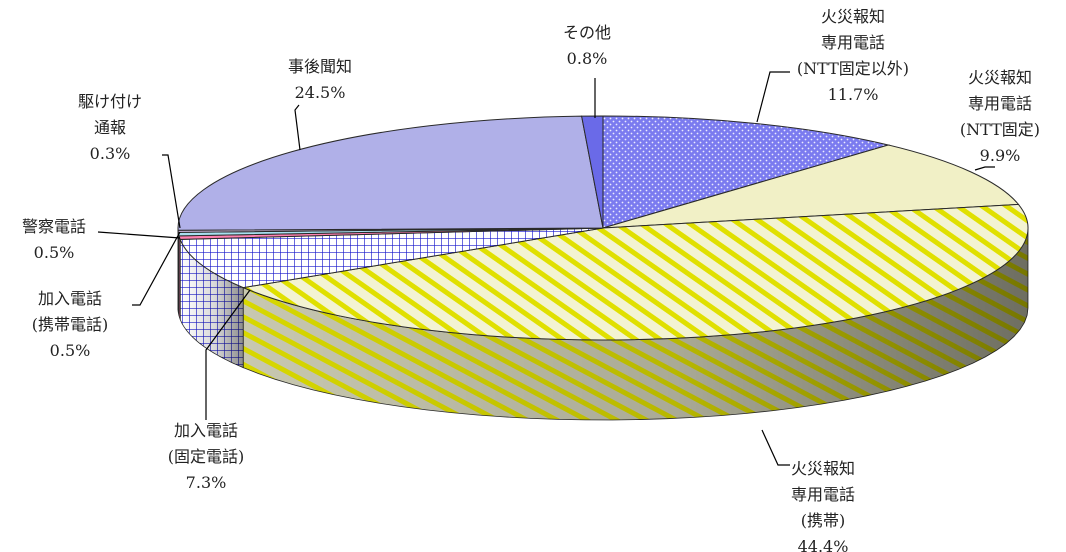 Image resolution: width=1066 pixels, height=552 pixels. I want to click on slice-label-line-6-1: 通報, so click(110, 127).